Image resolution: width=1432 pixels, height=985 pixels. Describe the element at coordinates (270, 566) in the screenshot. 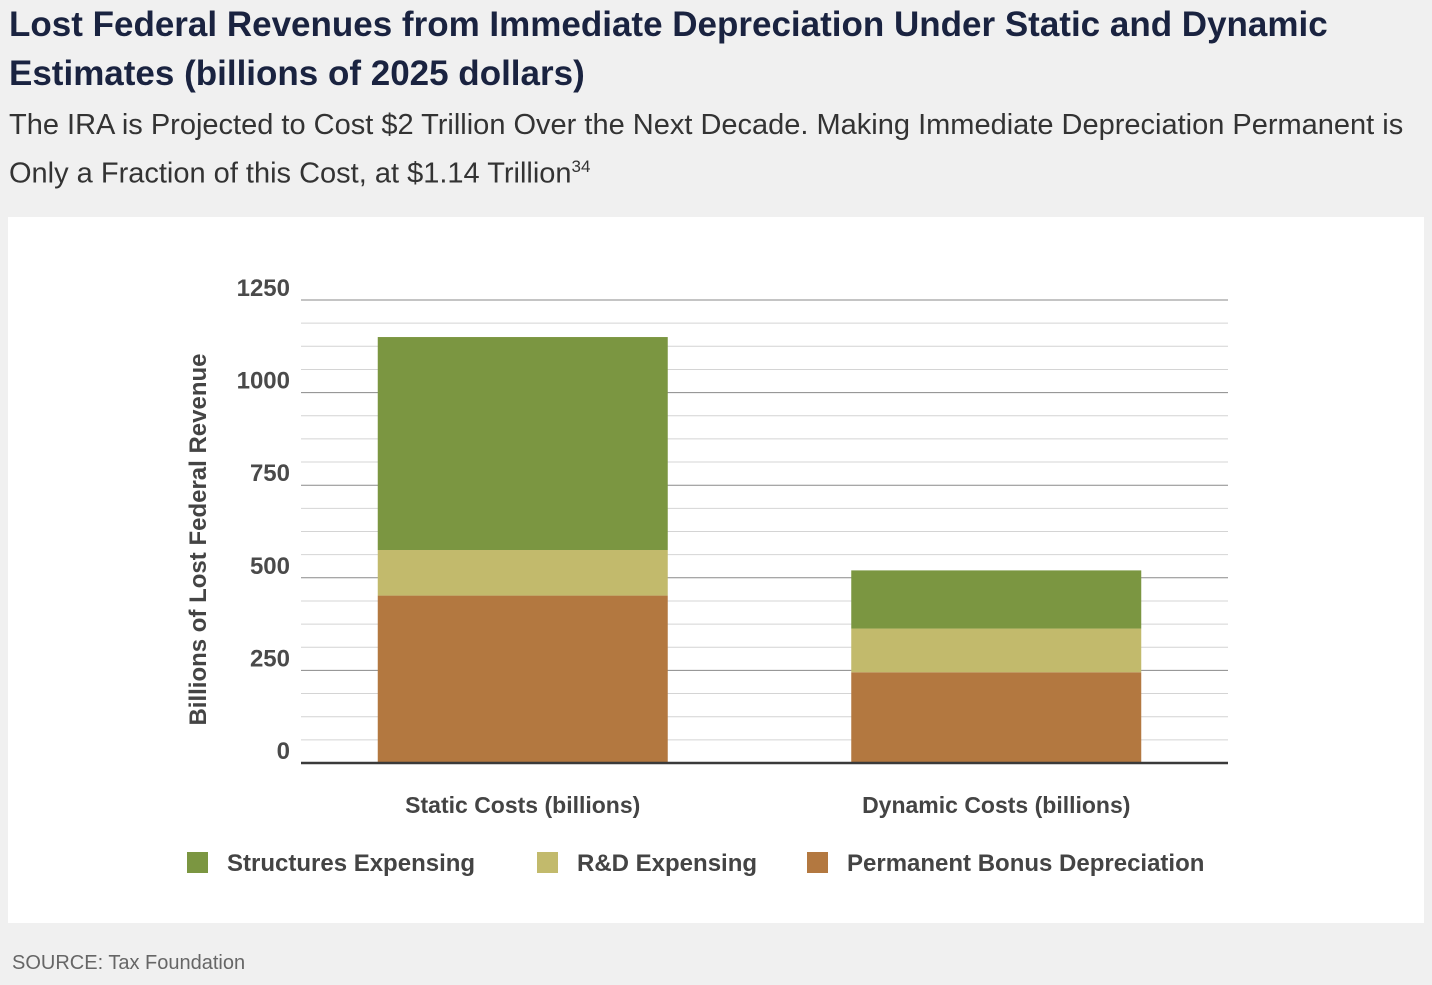

I see `y-tick-label: 500` at that location.